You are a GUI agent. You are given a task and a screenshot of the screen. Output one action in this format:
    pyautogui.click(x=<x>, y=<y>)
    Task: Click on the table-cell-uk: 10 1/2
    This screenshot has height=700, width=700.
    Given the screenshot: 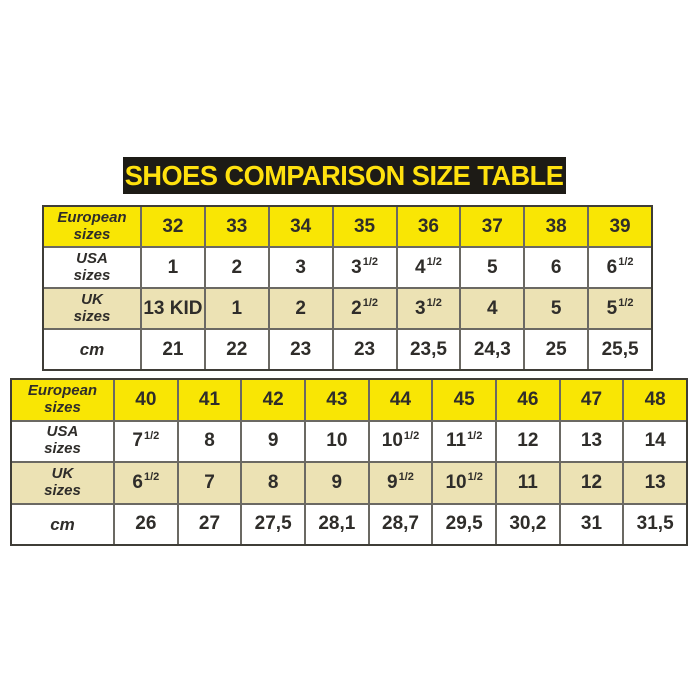 What is the action you would take?
    pyautogui.click(x=464, y=483)
    